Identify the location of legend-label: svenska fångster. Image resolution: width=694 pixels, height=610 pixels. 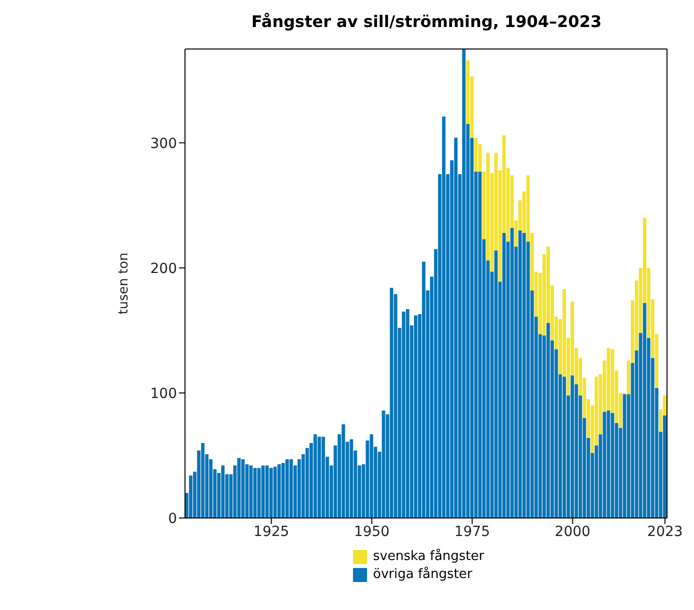
(428, 557).